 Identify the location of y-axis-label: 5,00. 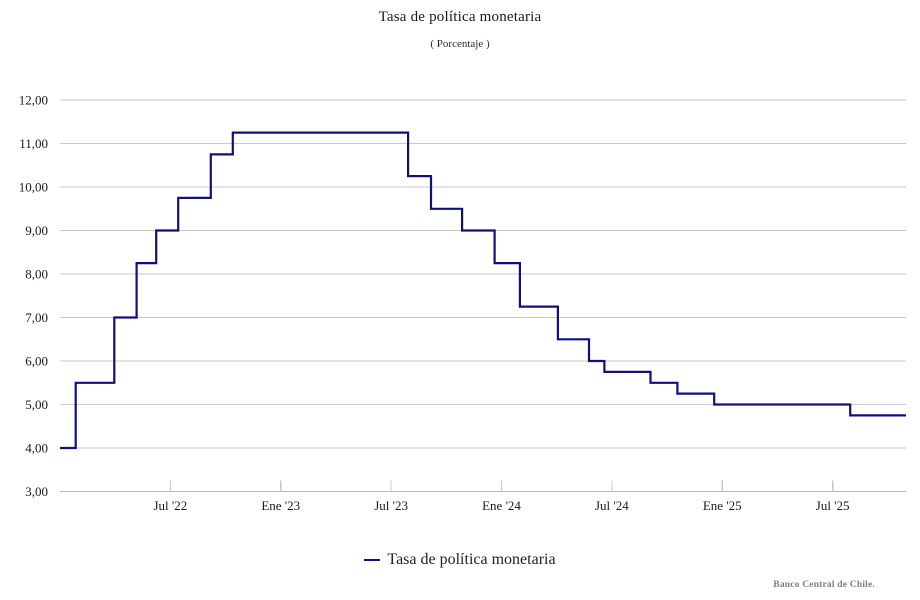
(36, 404).